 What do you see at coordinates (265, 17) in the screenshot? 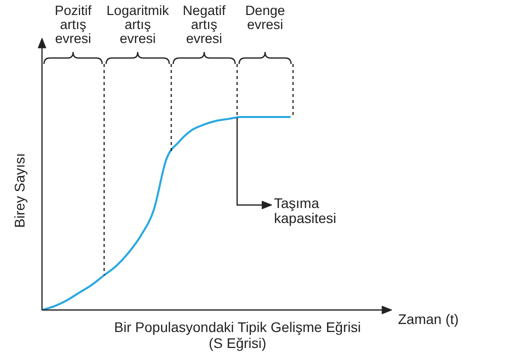
I see `text: Denge evresi` at bounding box center [265, 17].